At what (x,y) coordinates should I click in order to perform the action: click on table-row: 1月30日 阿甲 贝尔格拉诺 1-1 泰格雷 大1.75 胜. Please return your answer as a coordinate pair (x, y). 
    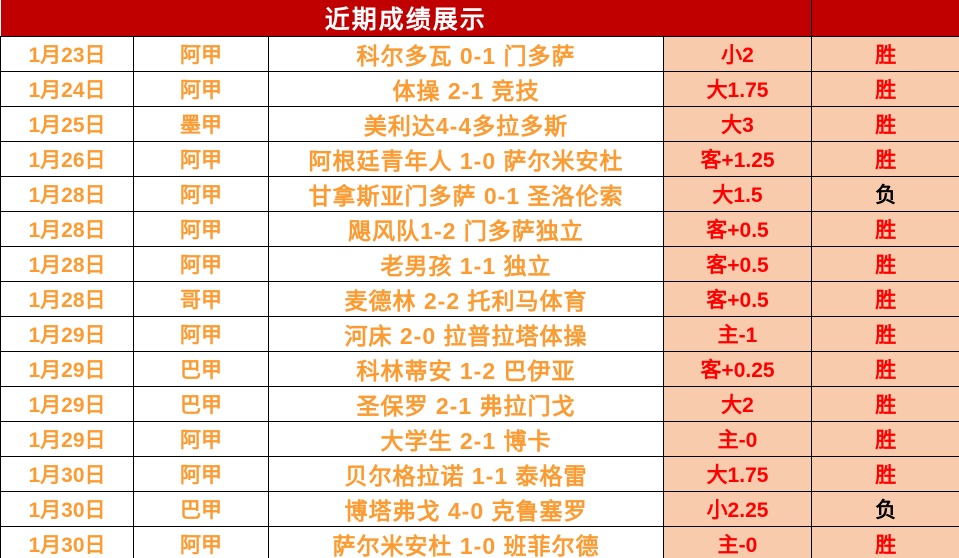
    Looking at the image, I should click on (479, 474).